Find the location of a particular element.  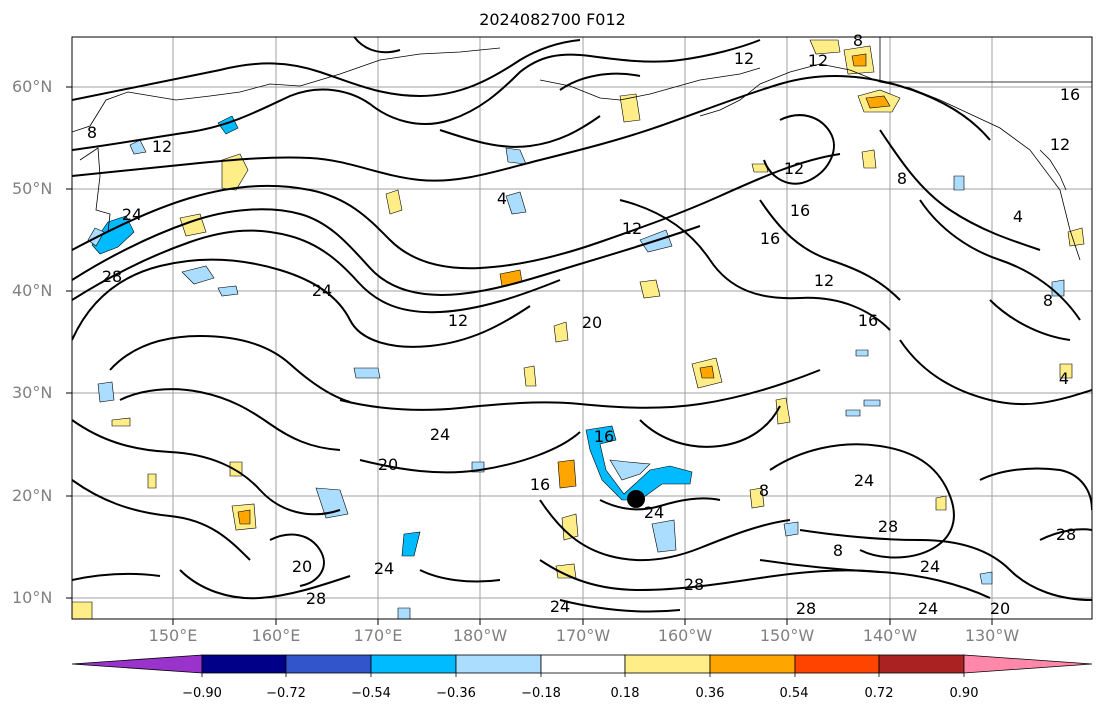

lon-tick-label: 160°E is located at coordinates (276, 635).